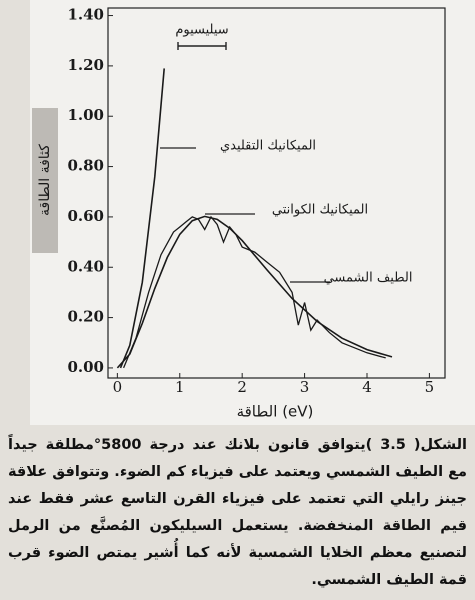 Image resolution: width=475 pixels, height=600 pixels. I want to click on x-tick-label: 1, so click(180, 387).